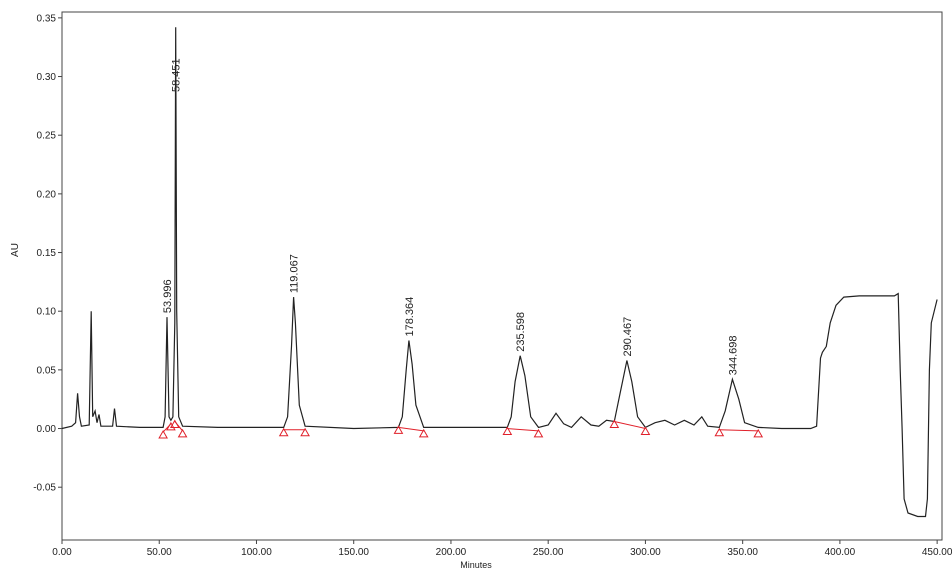 The image size is (952, 577). What do you see at coordinates (937, 552) in the screenshot?
I see `x-tick-label: 450.00` at bounding box center [937, 552].